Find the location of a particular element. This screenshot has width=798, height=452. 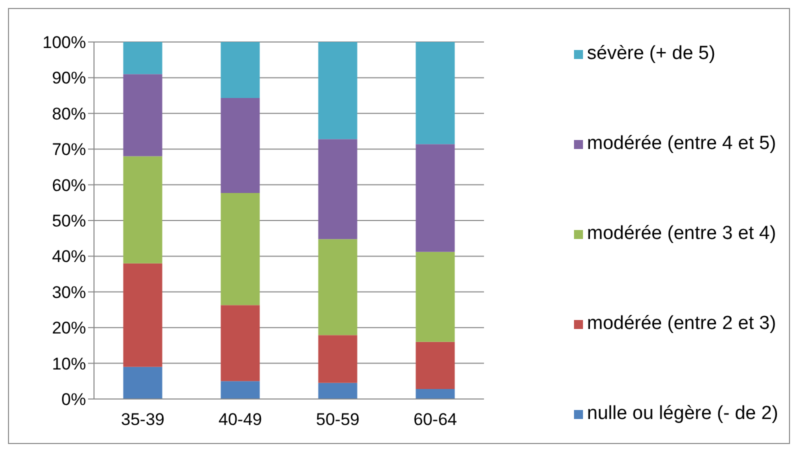

legend-label: modérée (entre 4 et 5) is located at coordinates (681, 144).